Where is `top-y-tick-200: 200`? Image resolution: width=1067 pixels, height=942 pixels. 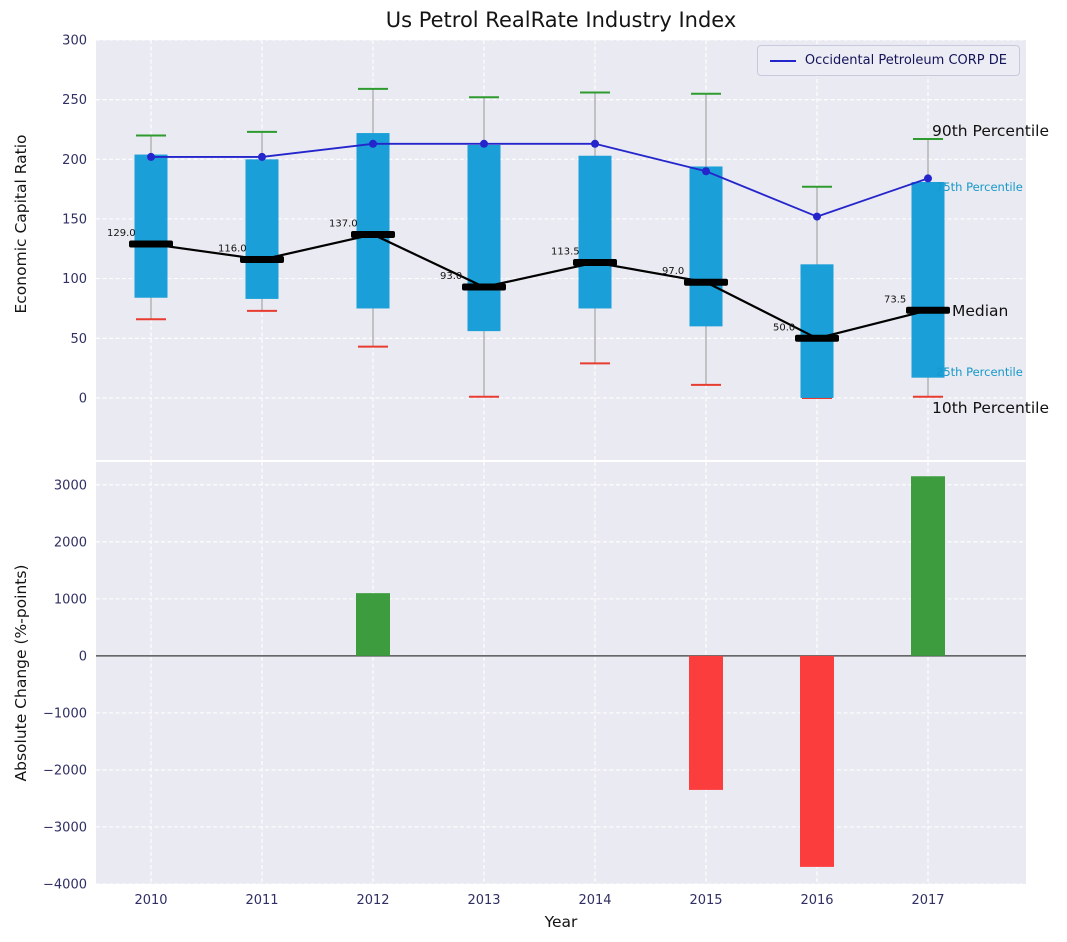
top-y-tick-200: 200 is located at coordinates (74, 160).